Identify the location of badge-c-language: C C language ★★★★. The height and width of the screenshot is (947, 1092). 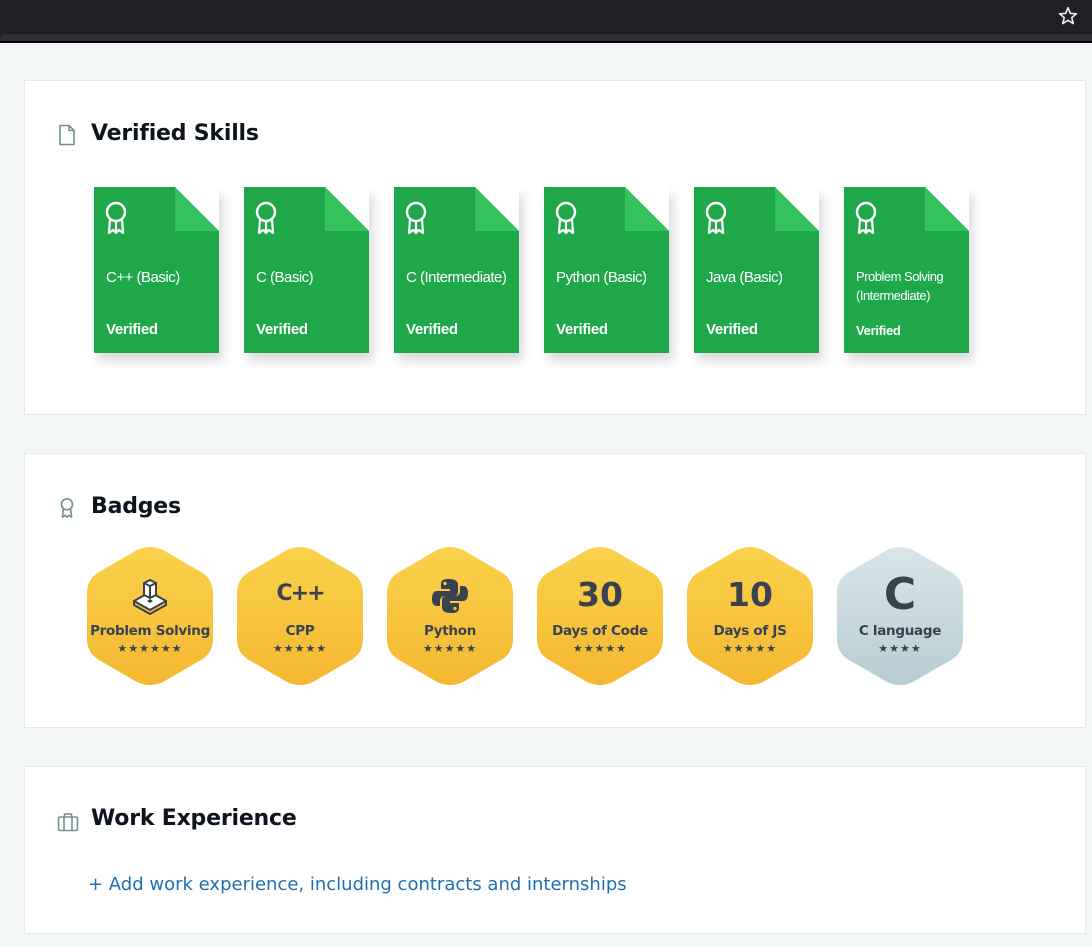
(900, 616).